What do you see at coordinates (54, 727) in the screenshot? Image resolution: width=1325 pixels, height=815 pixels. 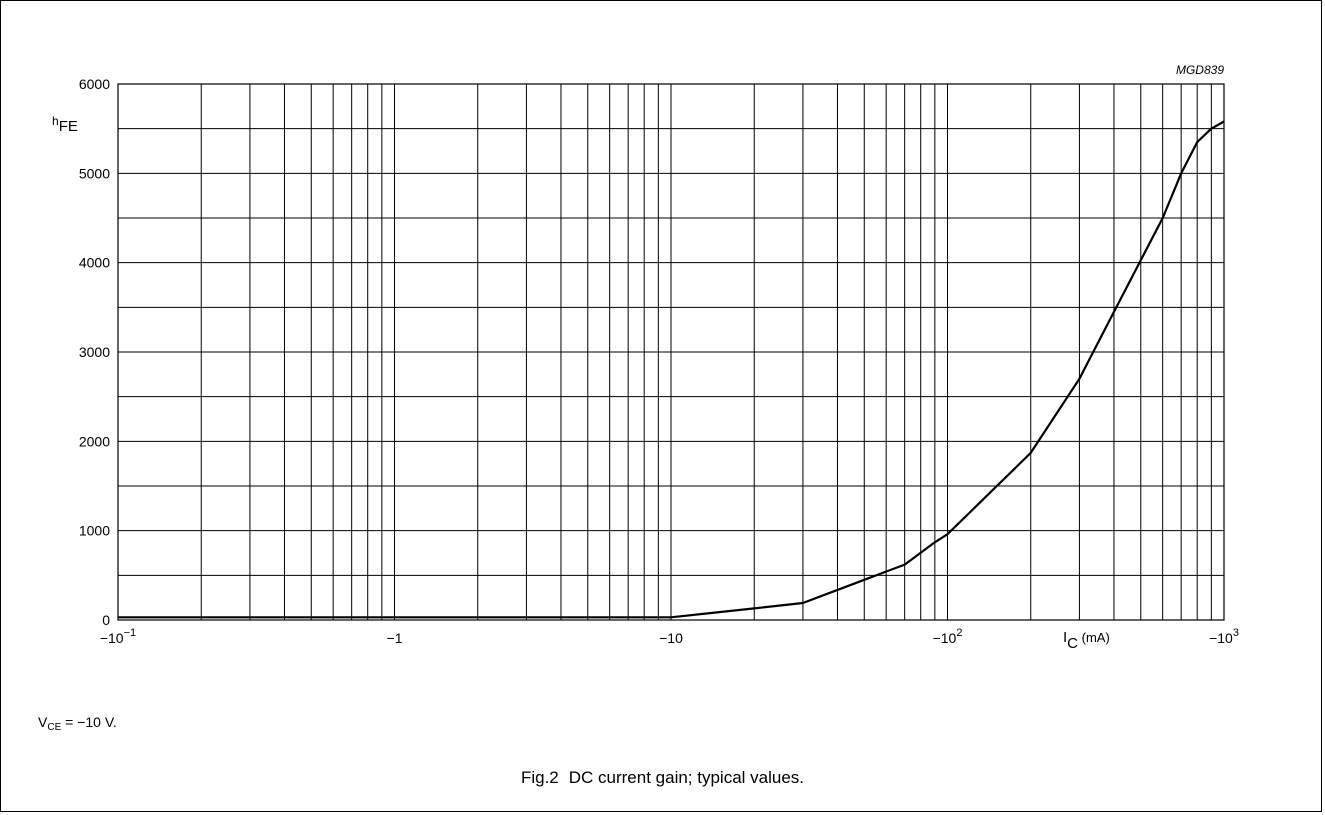 I see `condition-subscript: CE` at bounding box center [54, 727].